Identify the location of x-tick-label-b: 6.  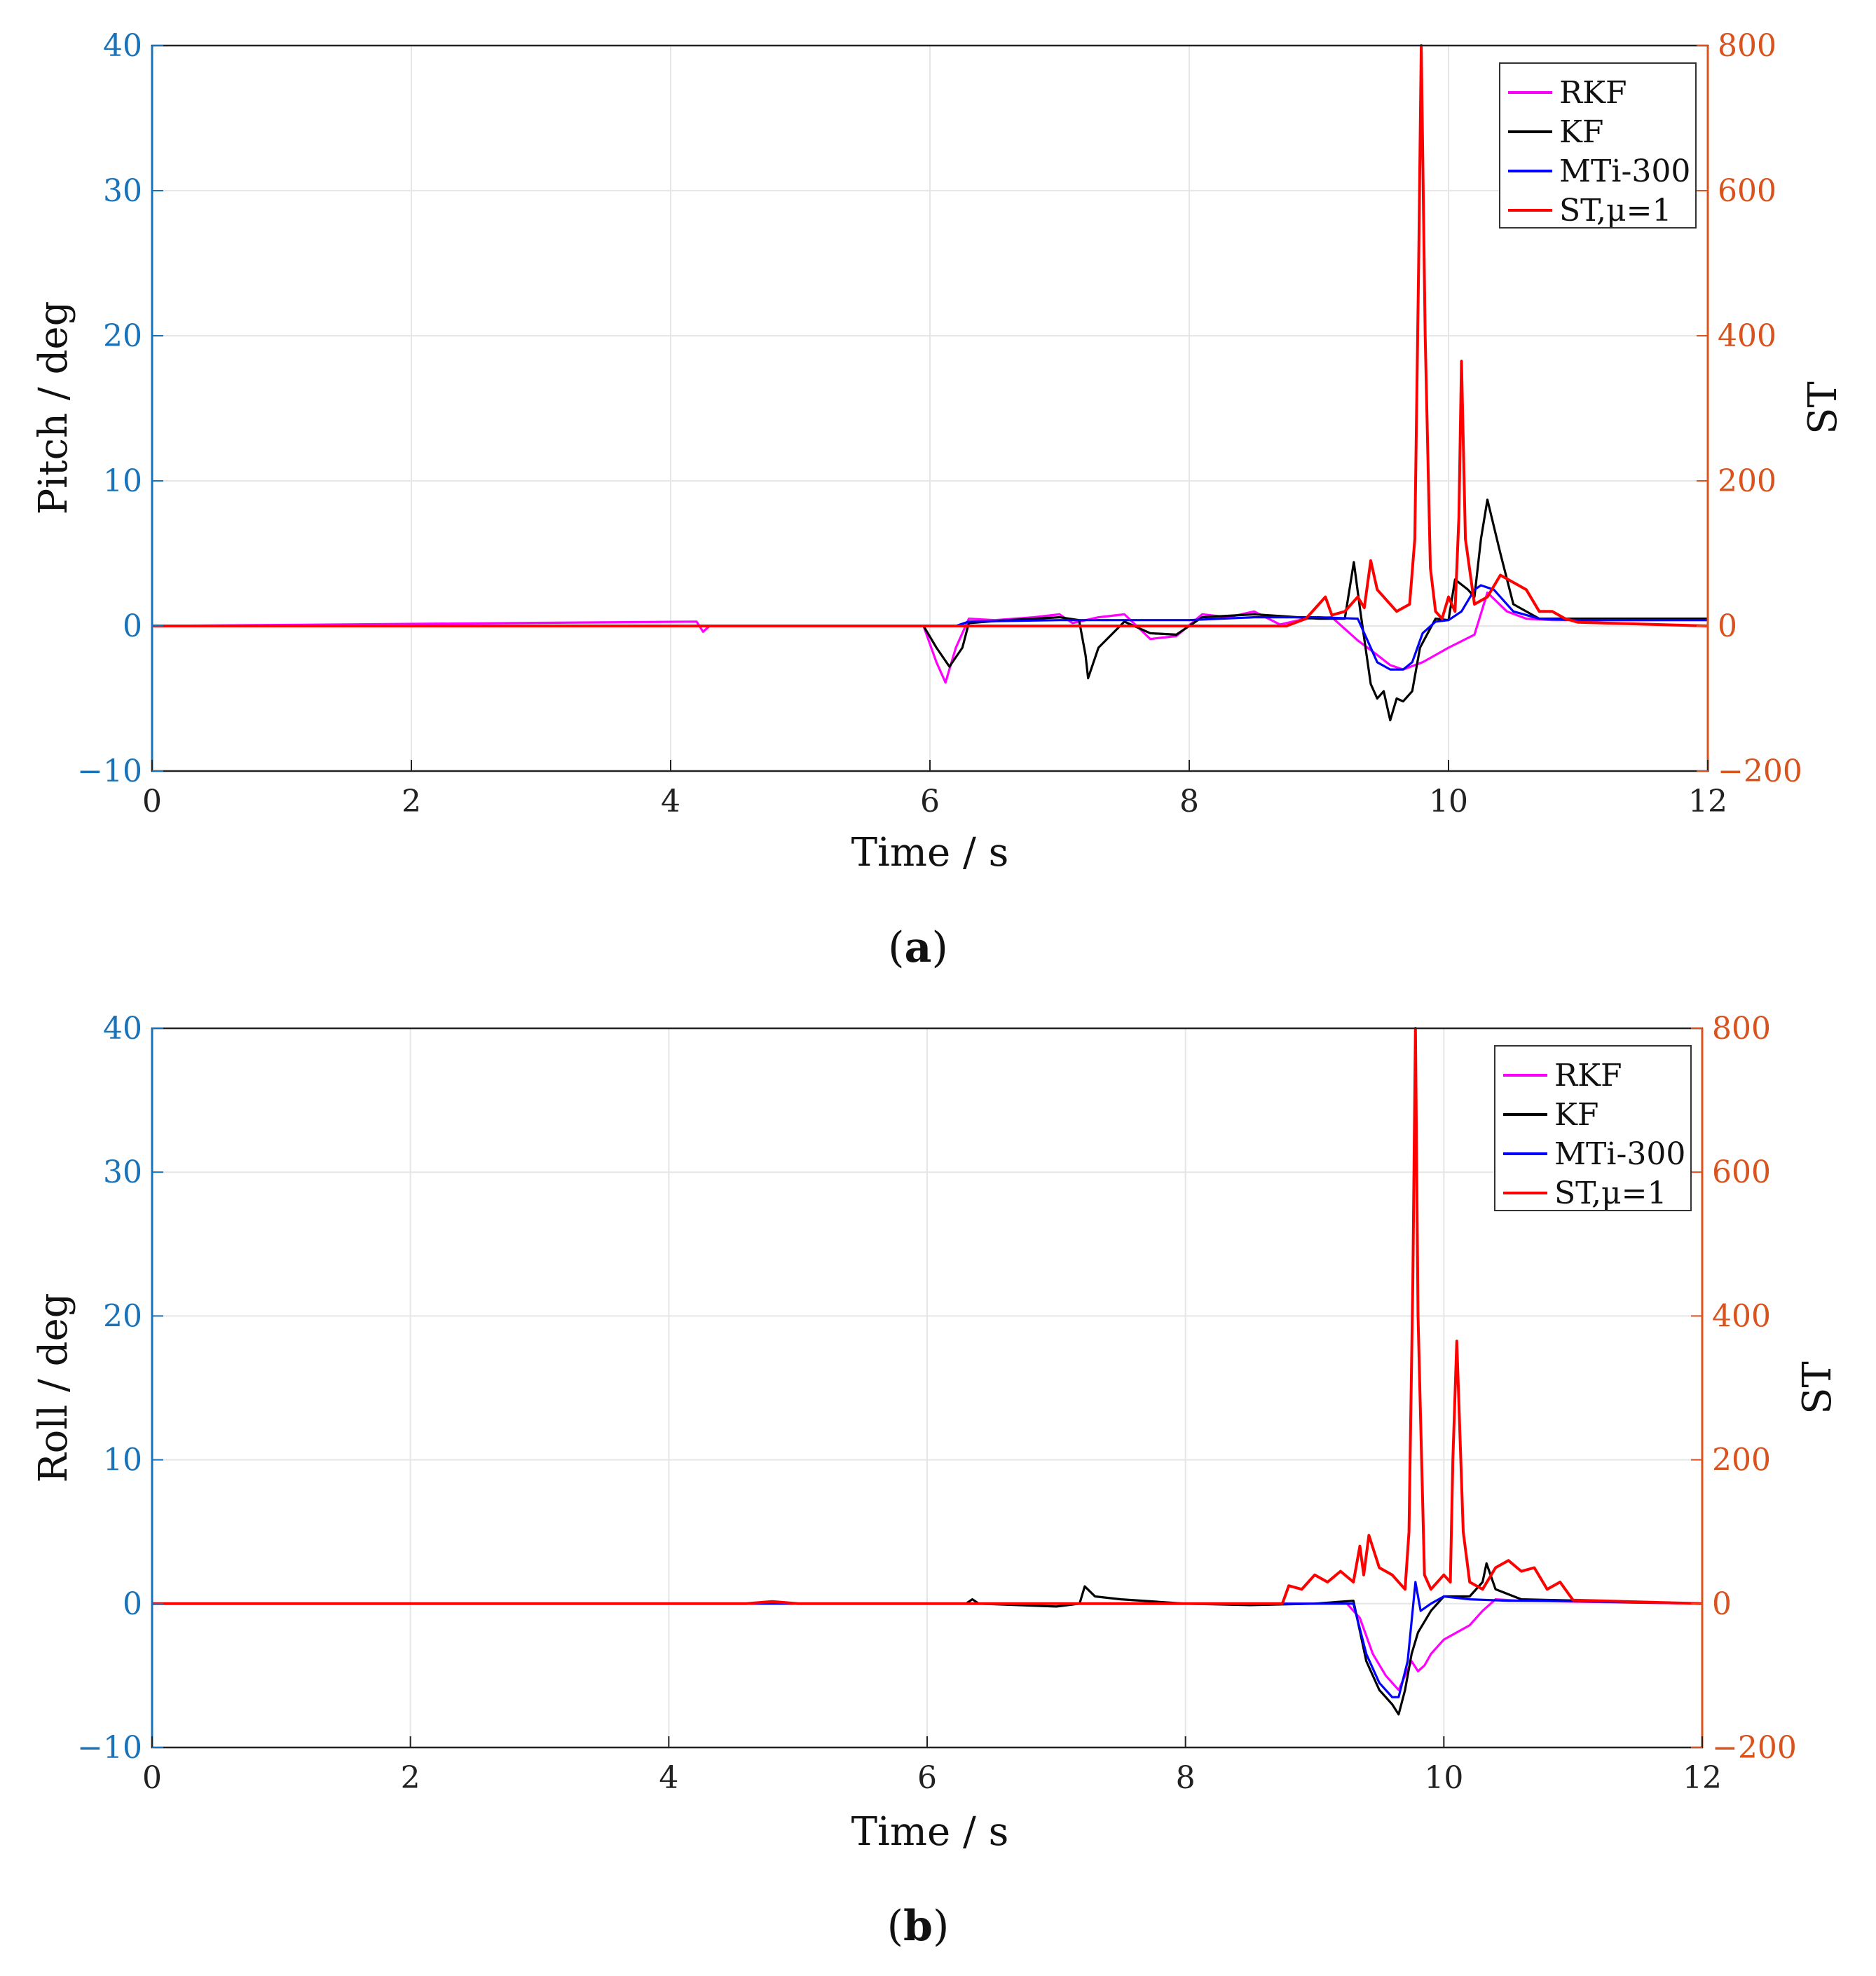
(927, 1778).